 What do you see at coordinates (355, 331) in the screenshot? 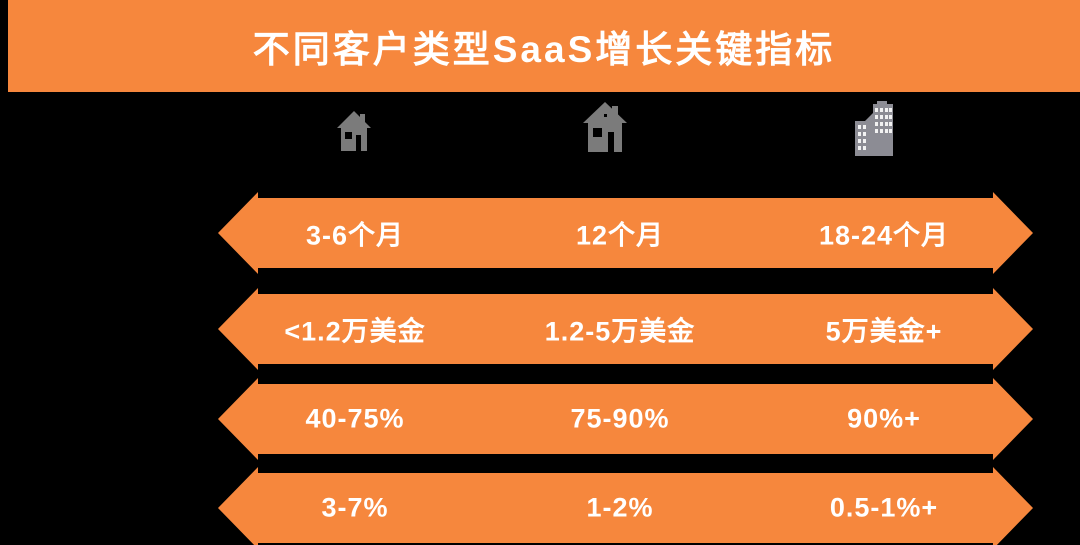
I see `metric-value: <1.2万美金` at bounding box center [355, 331].